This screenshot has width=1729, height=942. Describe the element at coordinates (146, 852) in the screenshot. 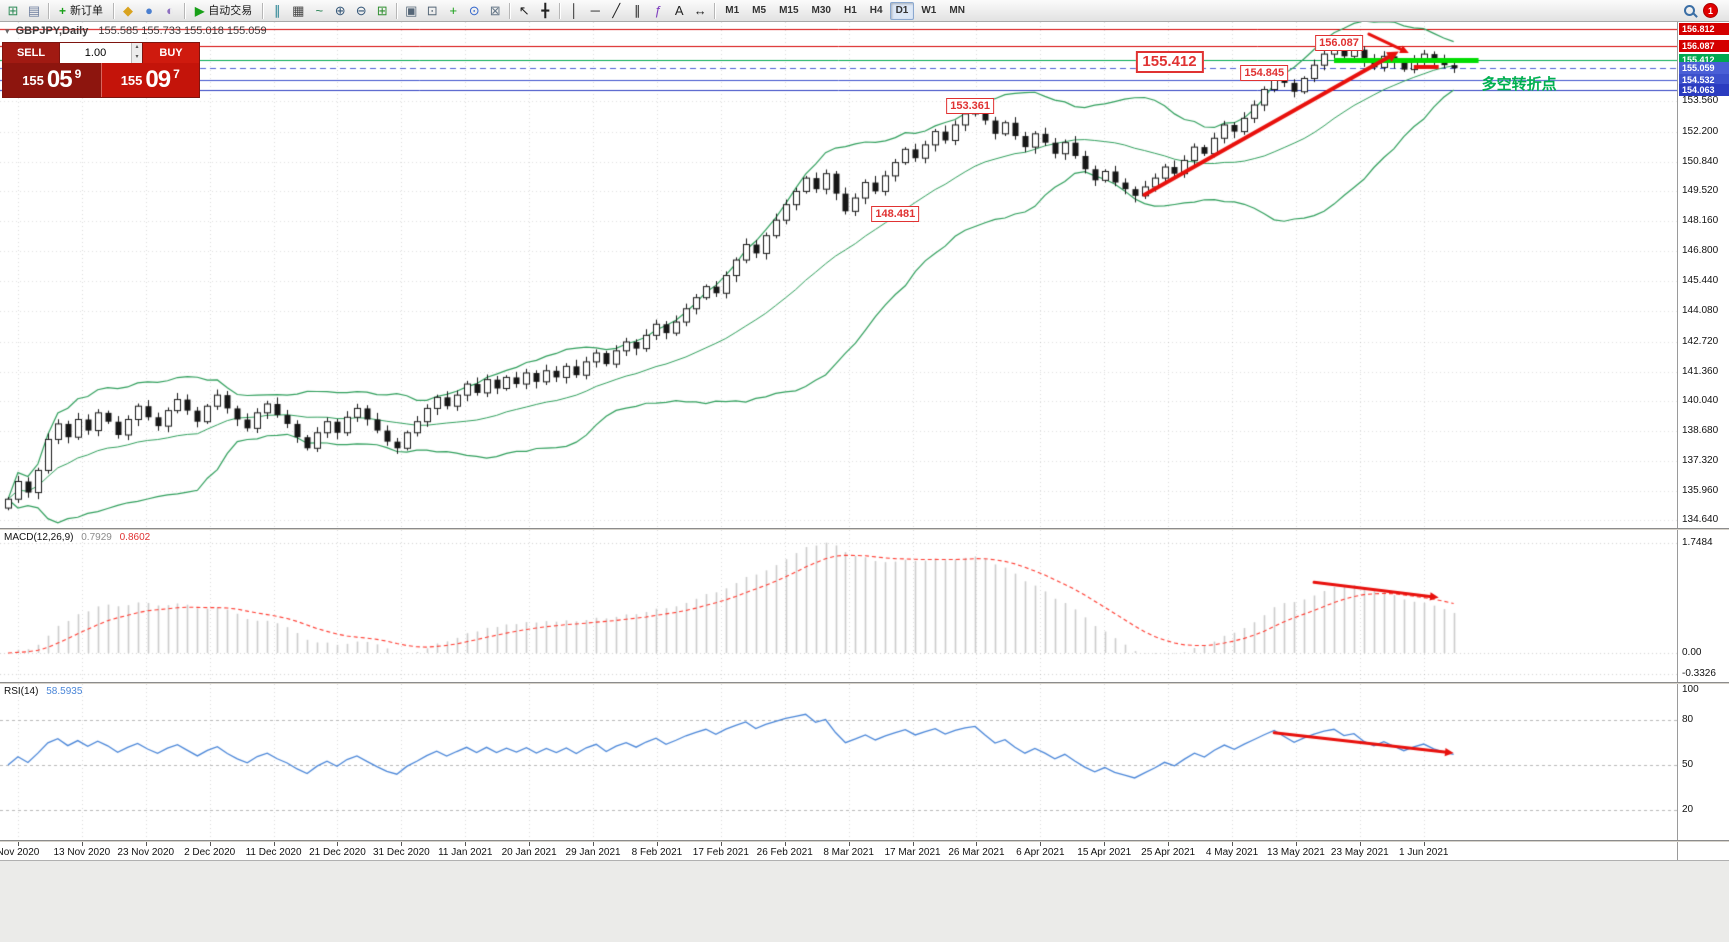

I see `time-axis-label: 23 Nov 2020` at that location.